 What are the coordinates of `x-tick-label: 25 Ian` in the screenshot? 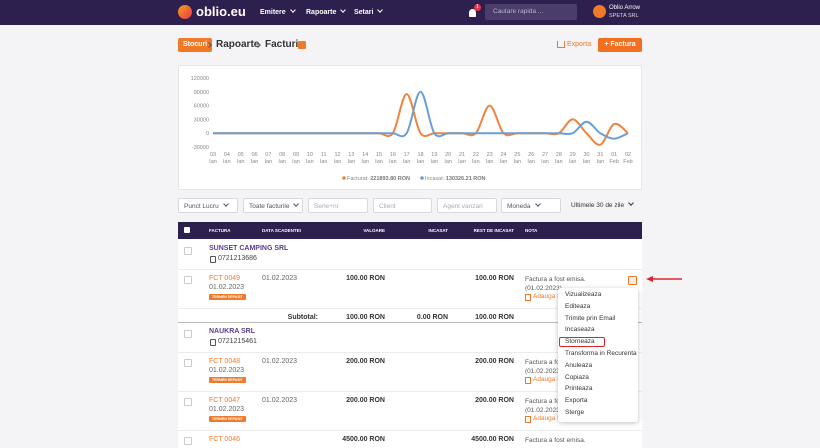 It's located at (517, 158).